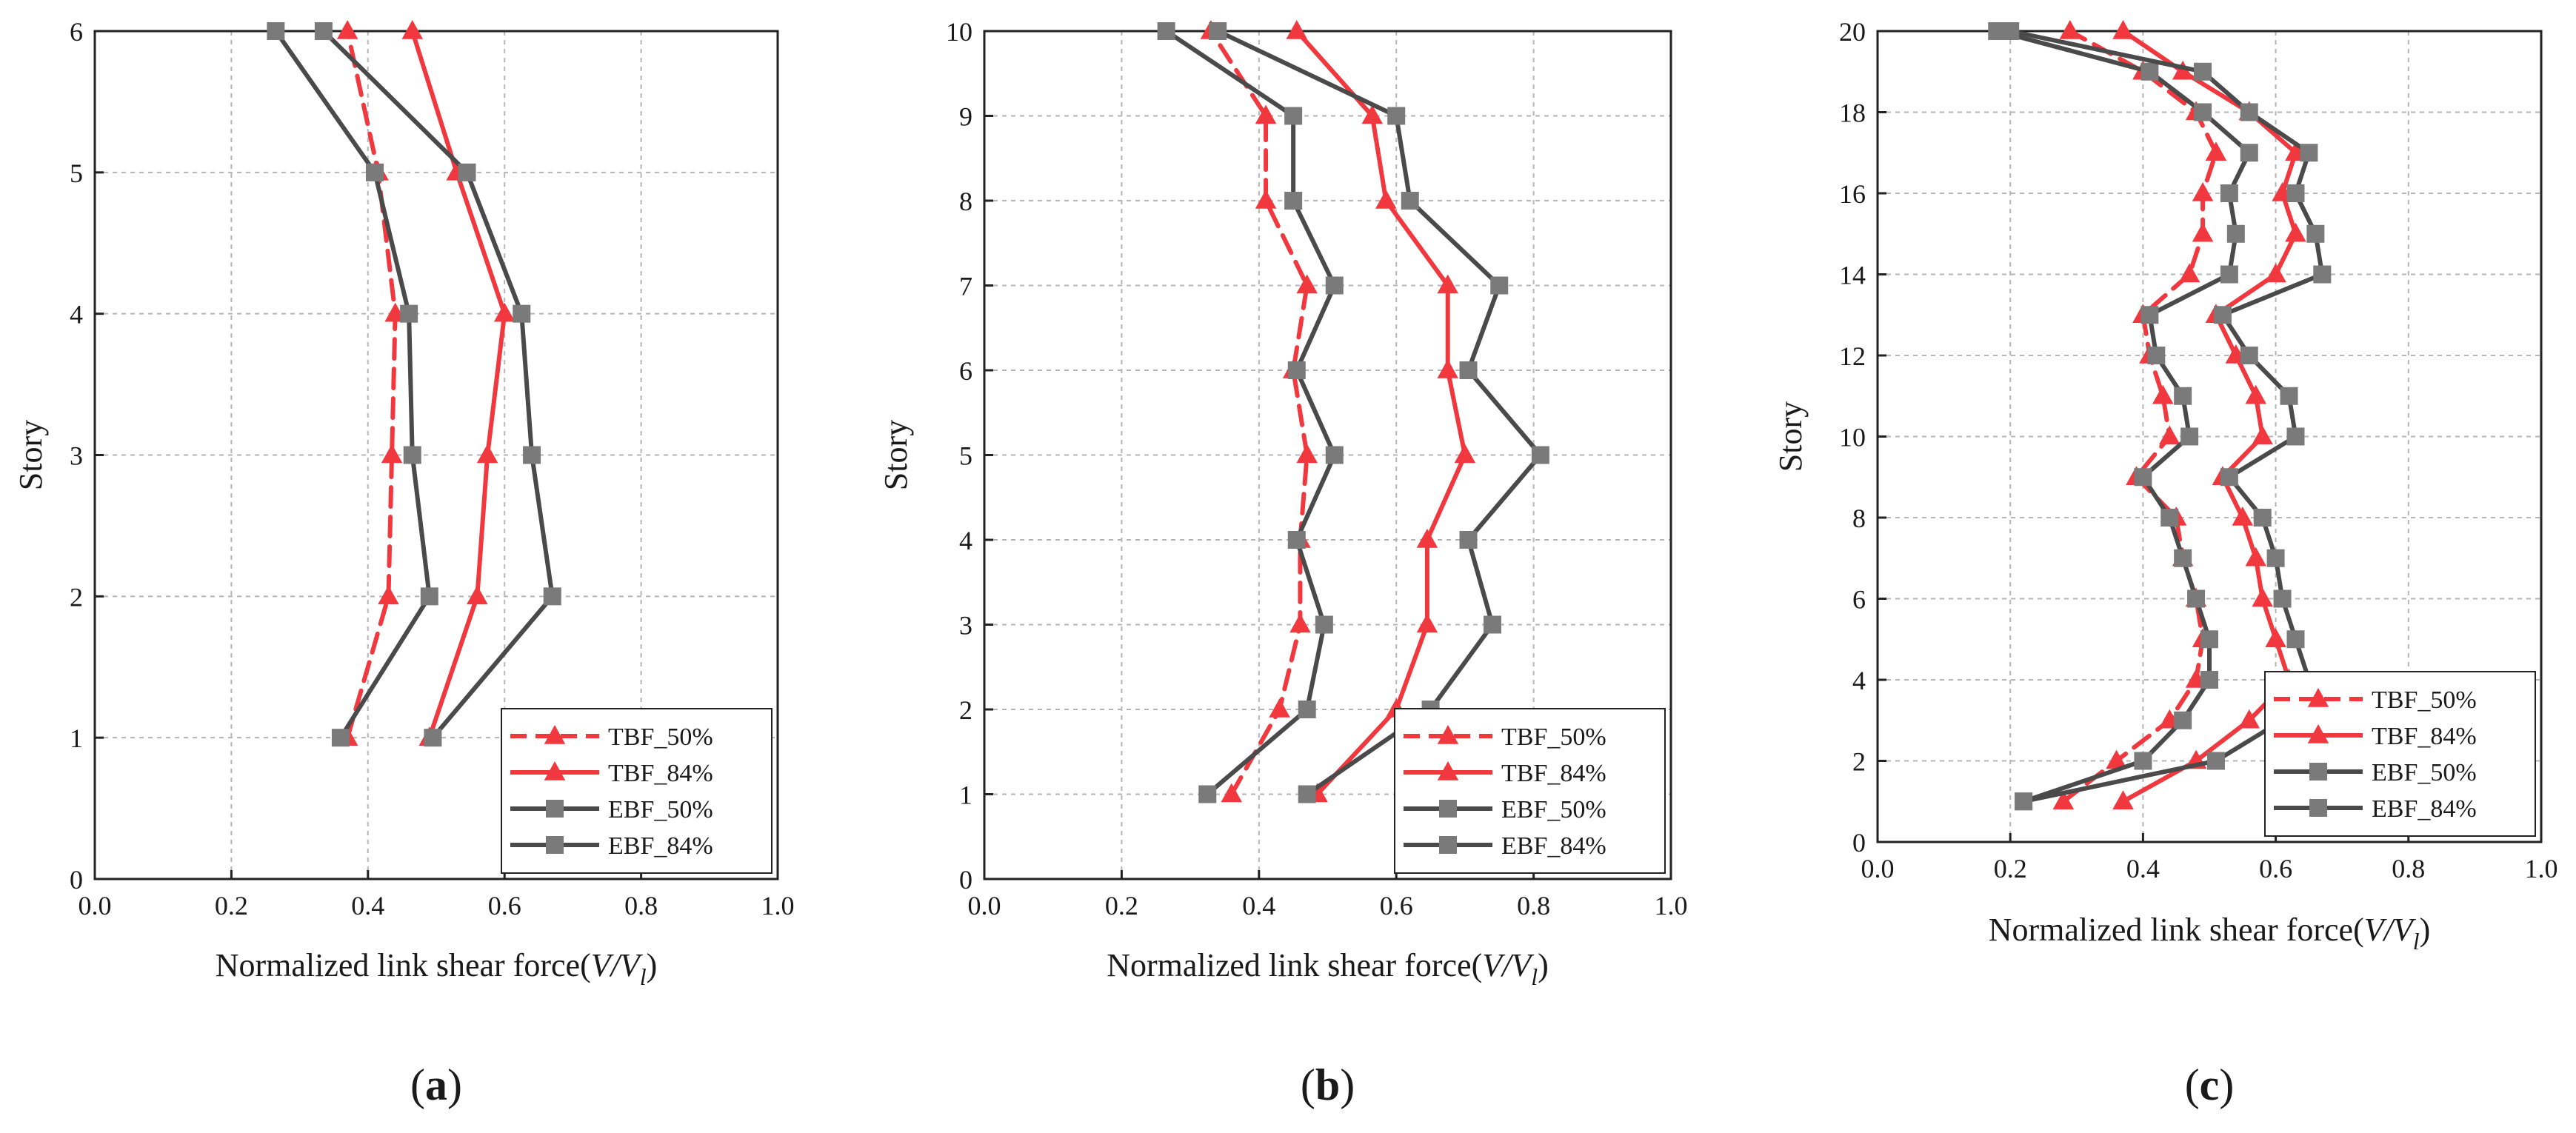 The image size is (2576, 1133). What do you see at coordinates (2358, 930) in the screenshot?
I see `x-axis-title-paren: (` at bounding box center [2358, 930].